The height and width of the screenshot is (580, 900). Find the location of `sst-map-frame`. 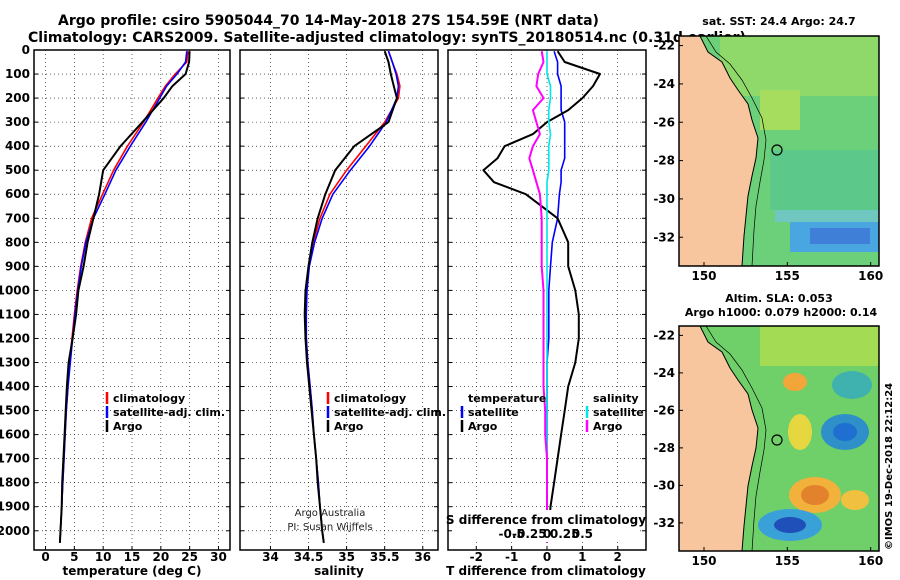

sst-map-frame is located at coordinates (779, 151).